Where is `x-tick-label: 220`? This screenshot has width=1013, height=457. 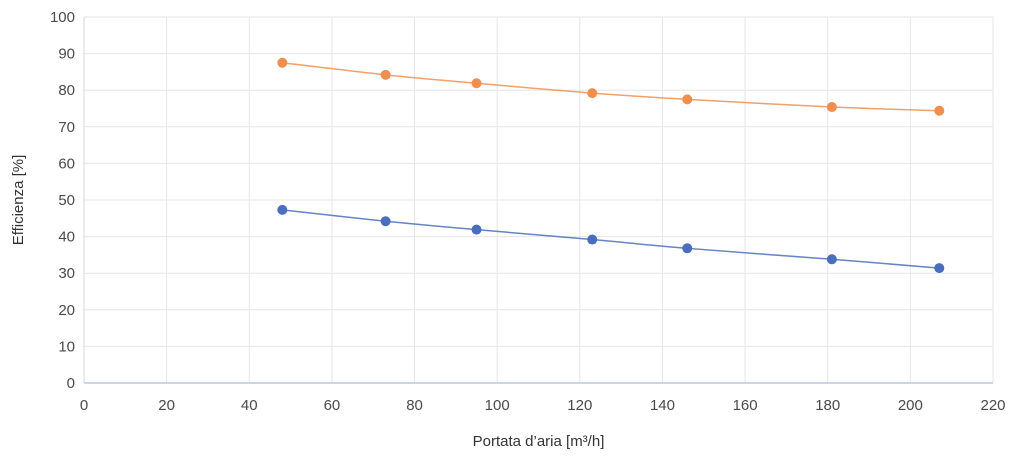 x-tick-label: 220 is located at coordinates (992, 405).